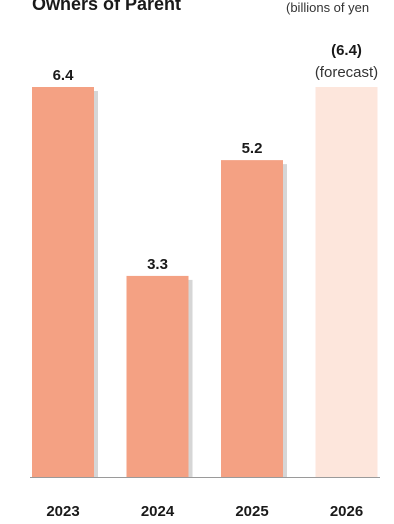 The image size is (394, 524). What do you see at coordinates (346, 72) in the screenshot?
I see `forecast-note: (forecast)` at bounding box center [346, 72].